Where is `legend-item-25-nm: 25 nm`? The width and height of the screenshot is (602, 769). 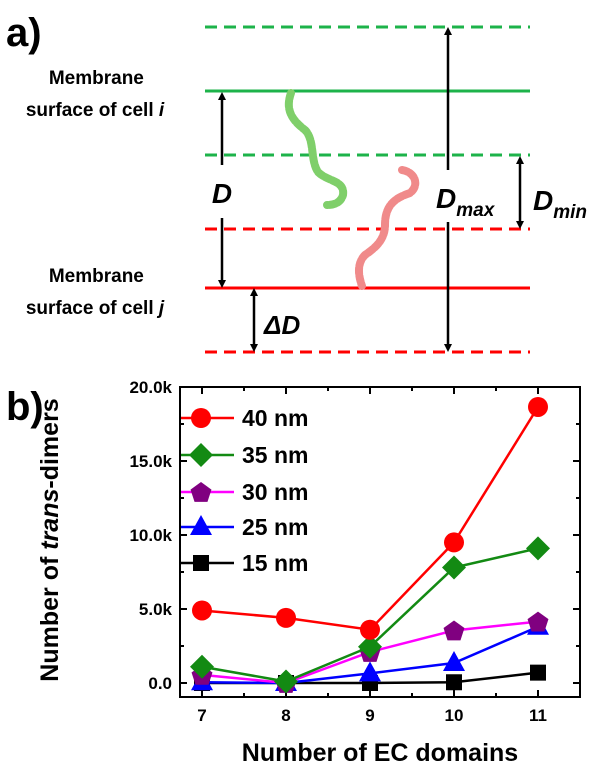
legend-item-25-nm: 25 nm is located at coordinates (244, 527).